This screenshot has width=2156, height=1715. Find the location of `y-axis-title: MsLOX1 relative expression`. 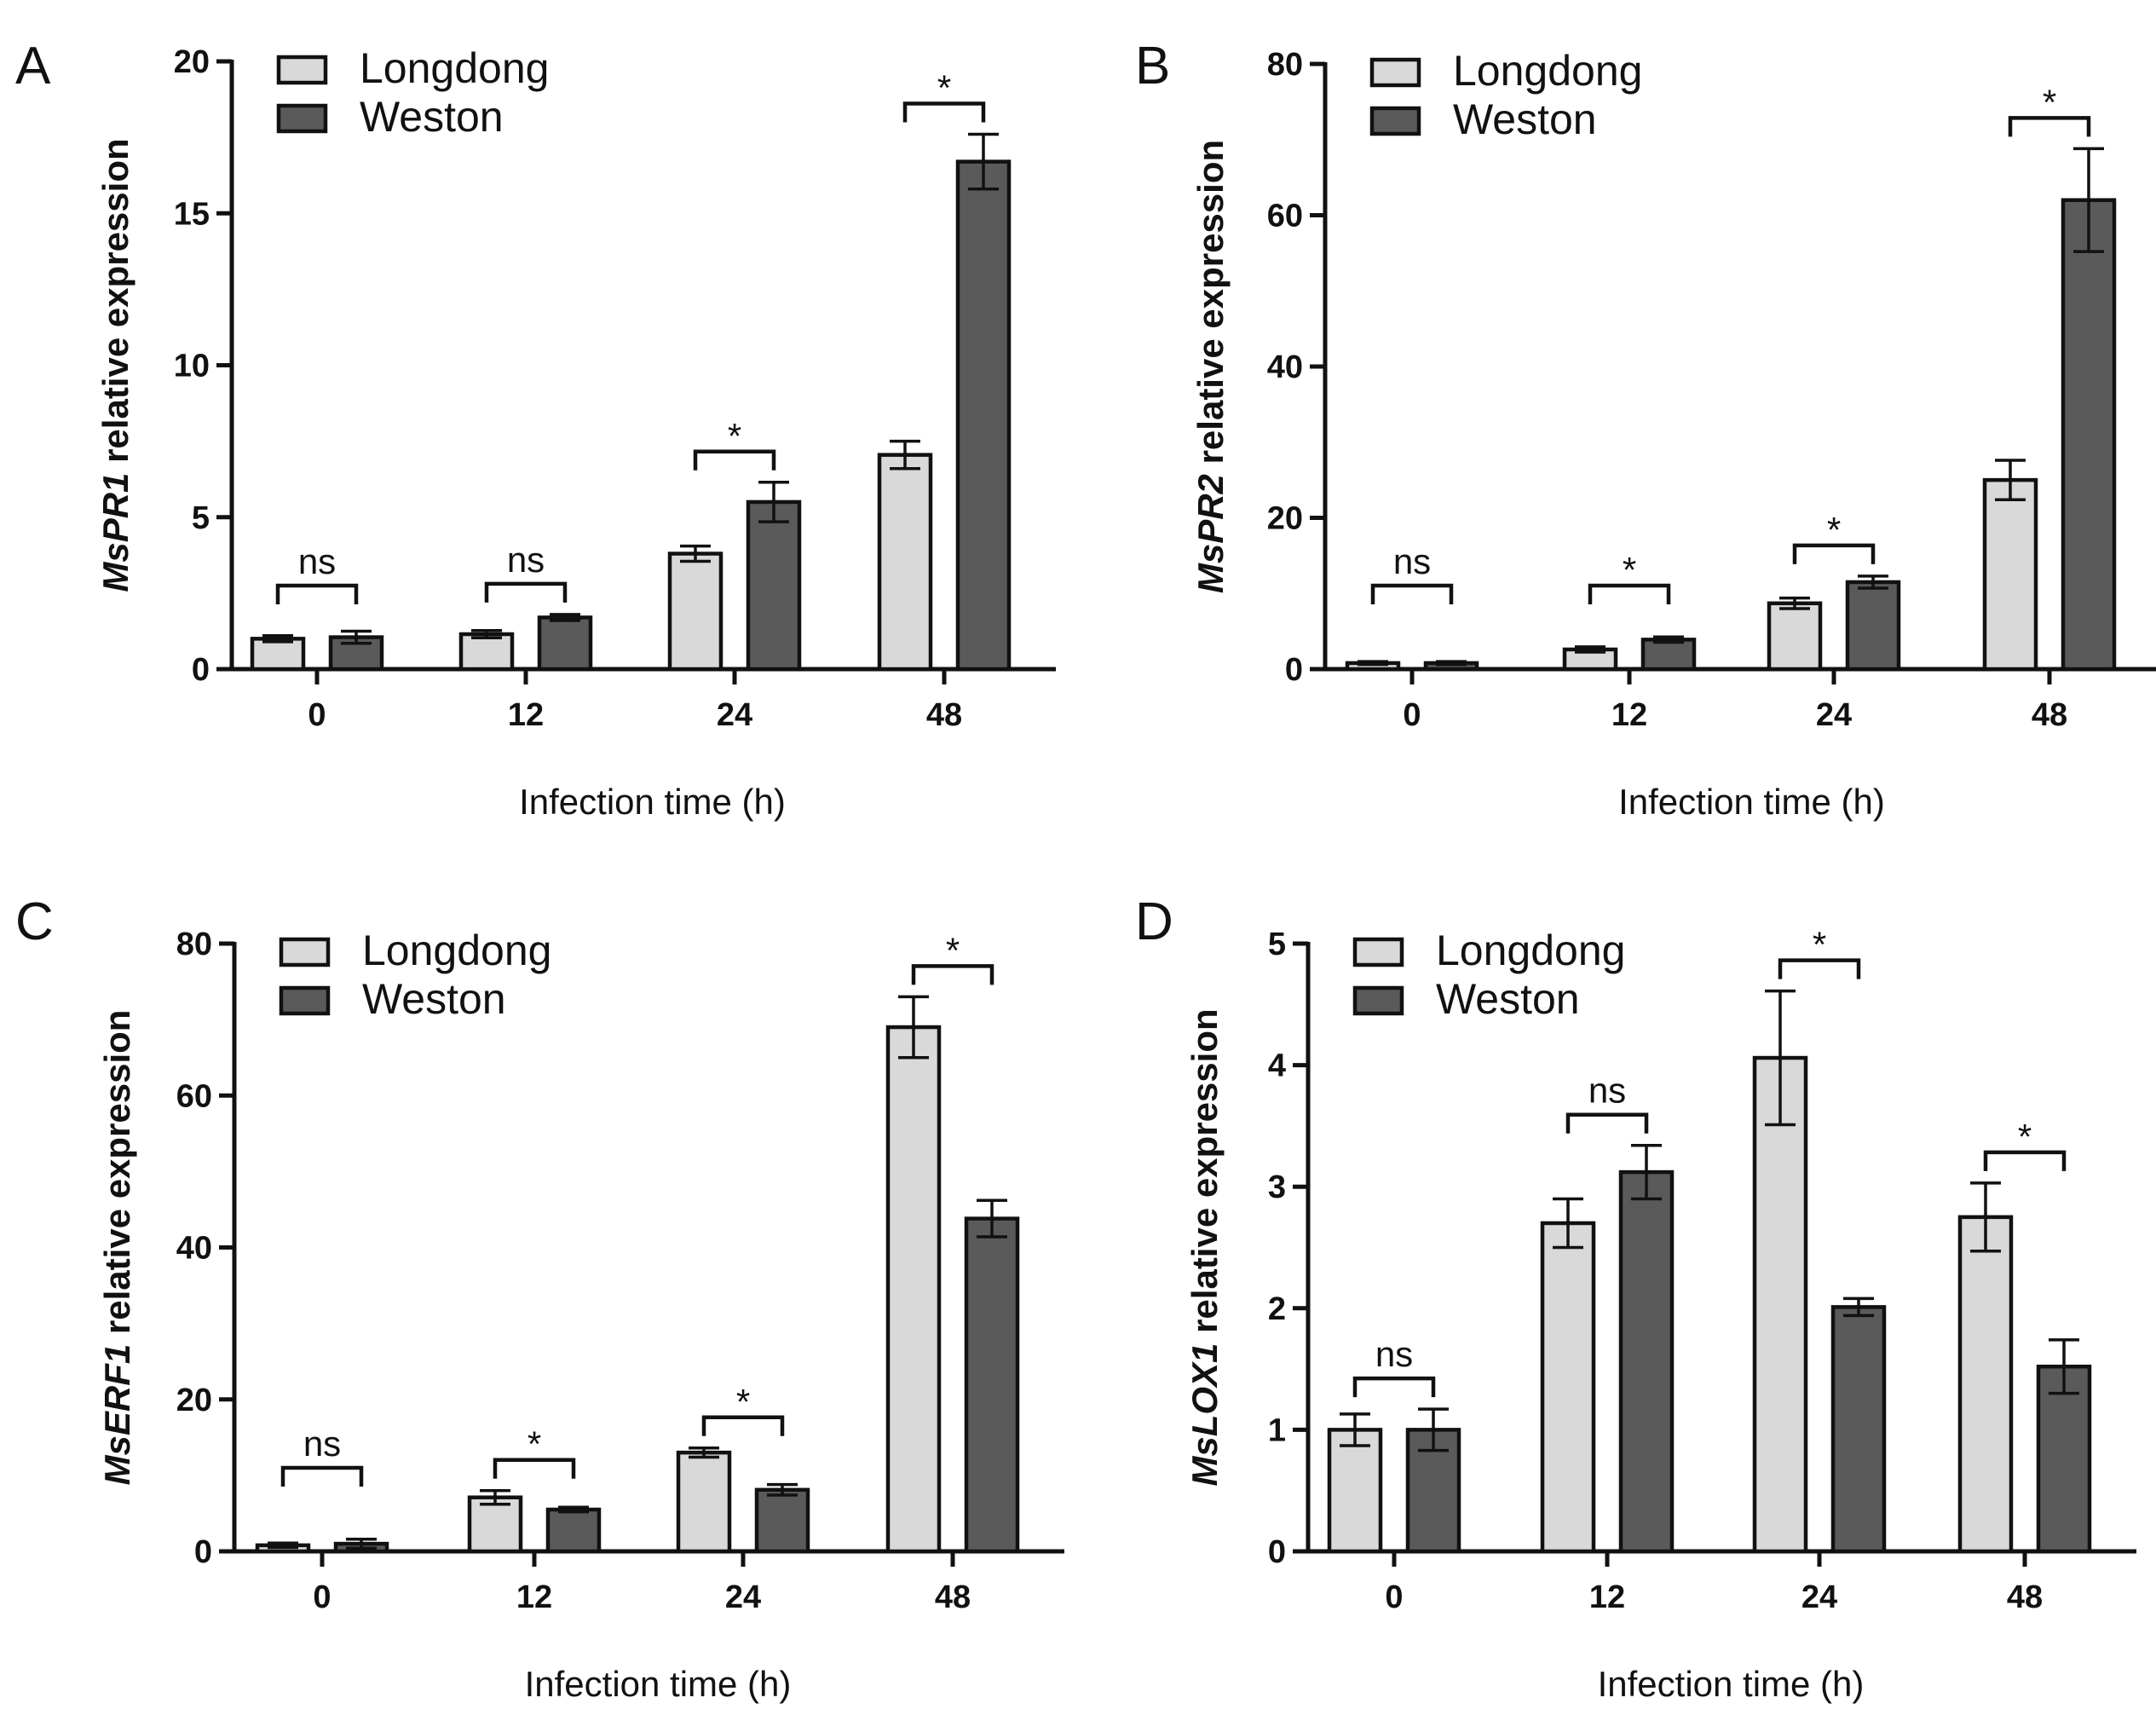

y-axis-title: MsLOX1 relative expression is located at coordinates (1205, 1247).